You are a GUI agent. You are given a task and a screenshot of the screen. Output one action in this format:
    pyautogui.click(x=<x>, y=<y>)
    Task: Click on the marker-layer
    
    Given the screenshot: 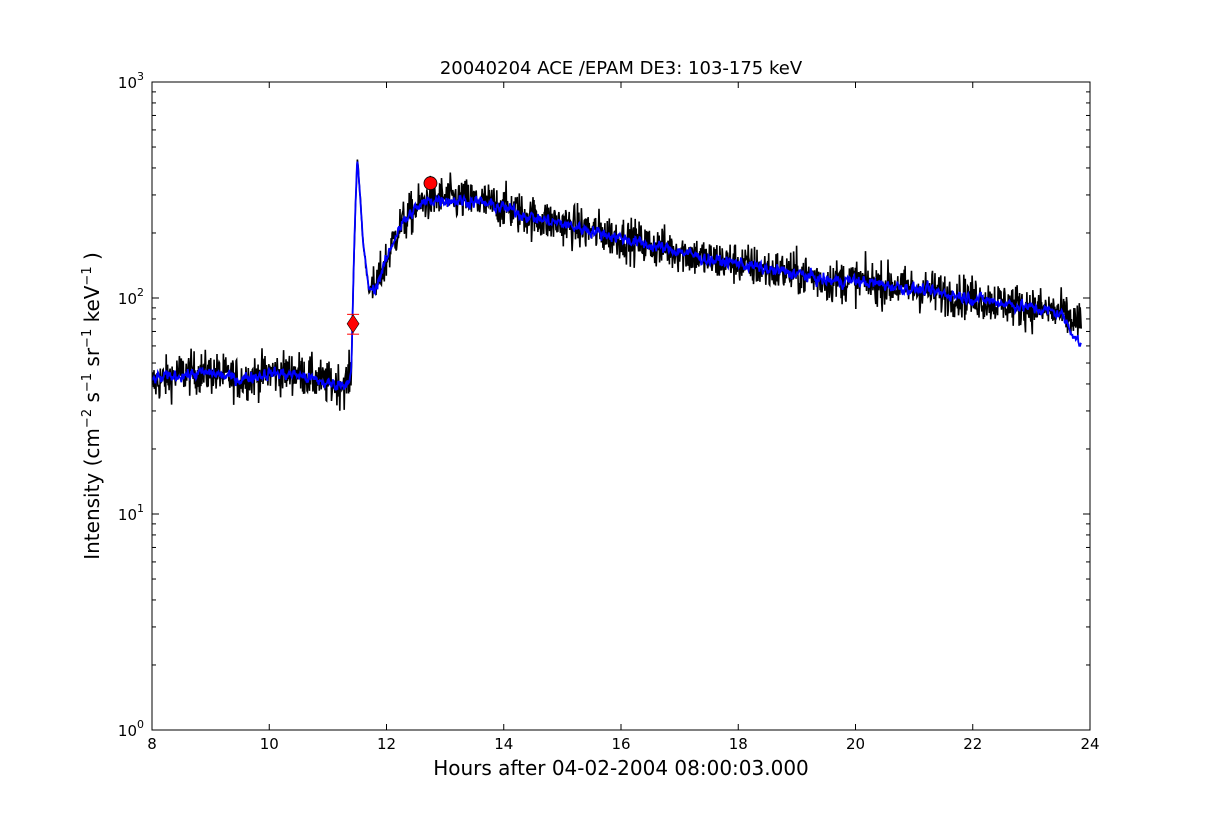 What is the action you would take?
    pyautogui.click(x=392, y=255)
    